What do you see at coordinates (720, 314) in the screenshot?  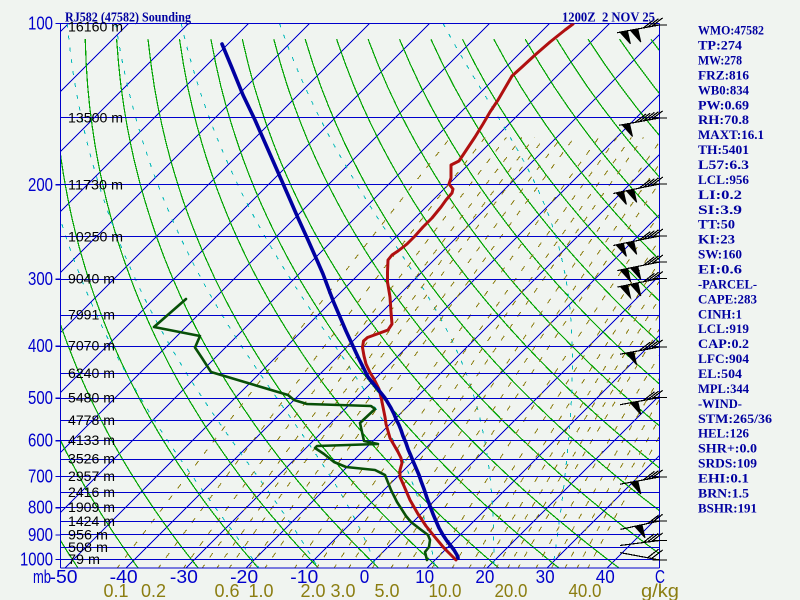 I see `svg-text: CINH:1` at bounding box center [720, 314].